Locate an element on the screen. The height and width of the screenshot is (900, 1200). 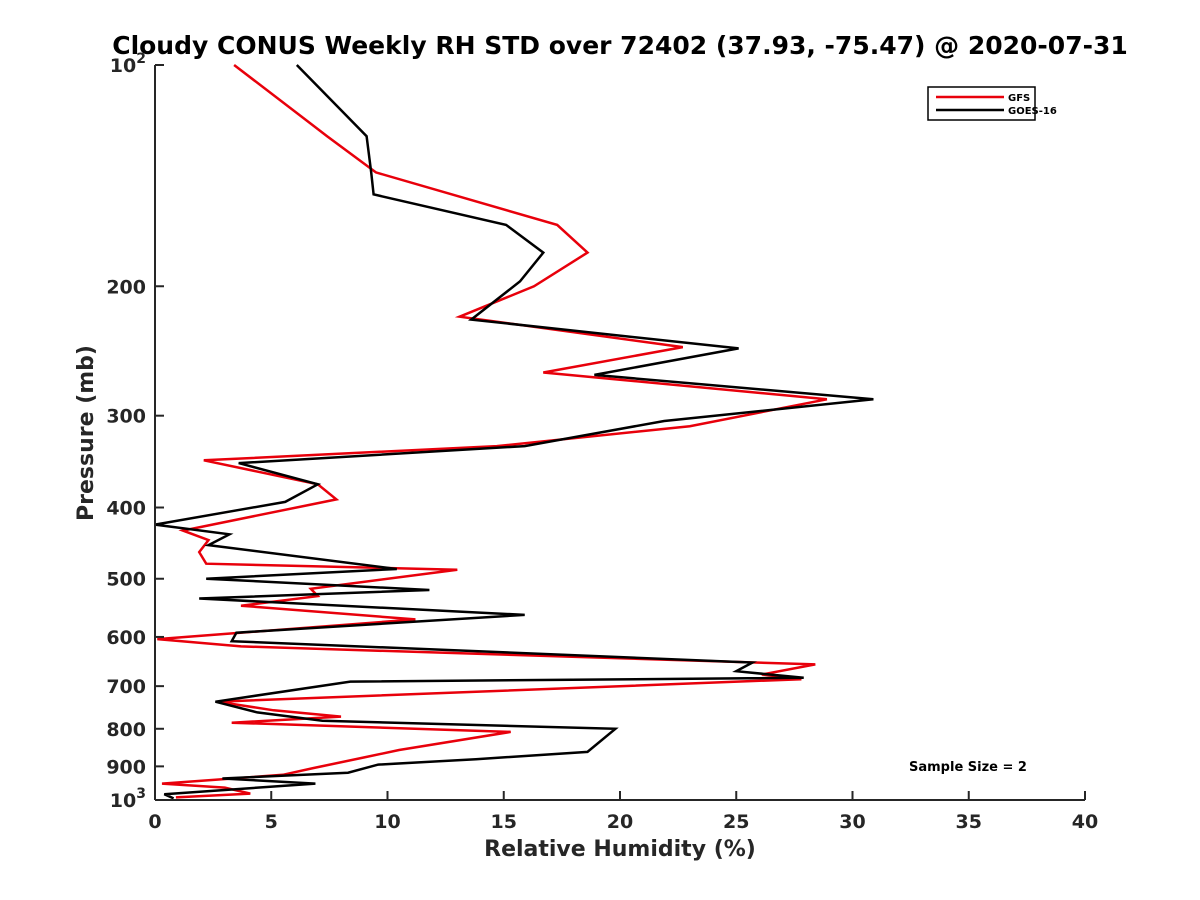
x-tick-label: 10 is located at coordinates (387, 822).